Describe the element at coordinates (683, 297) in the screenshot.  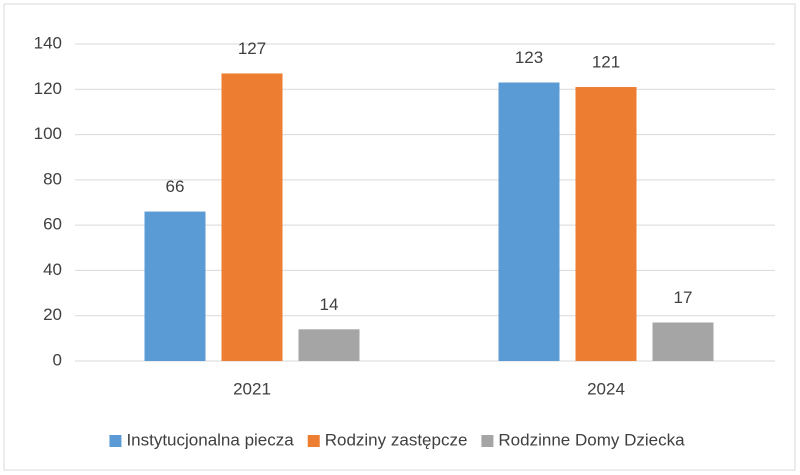
I see `data-label: 17` at that location.